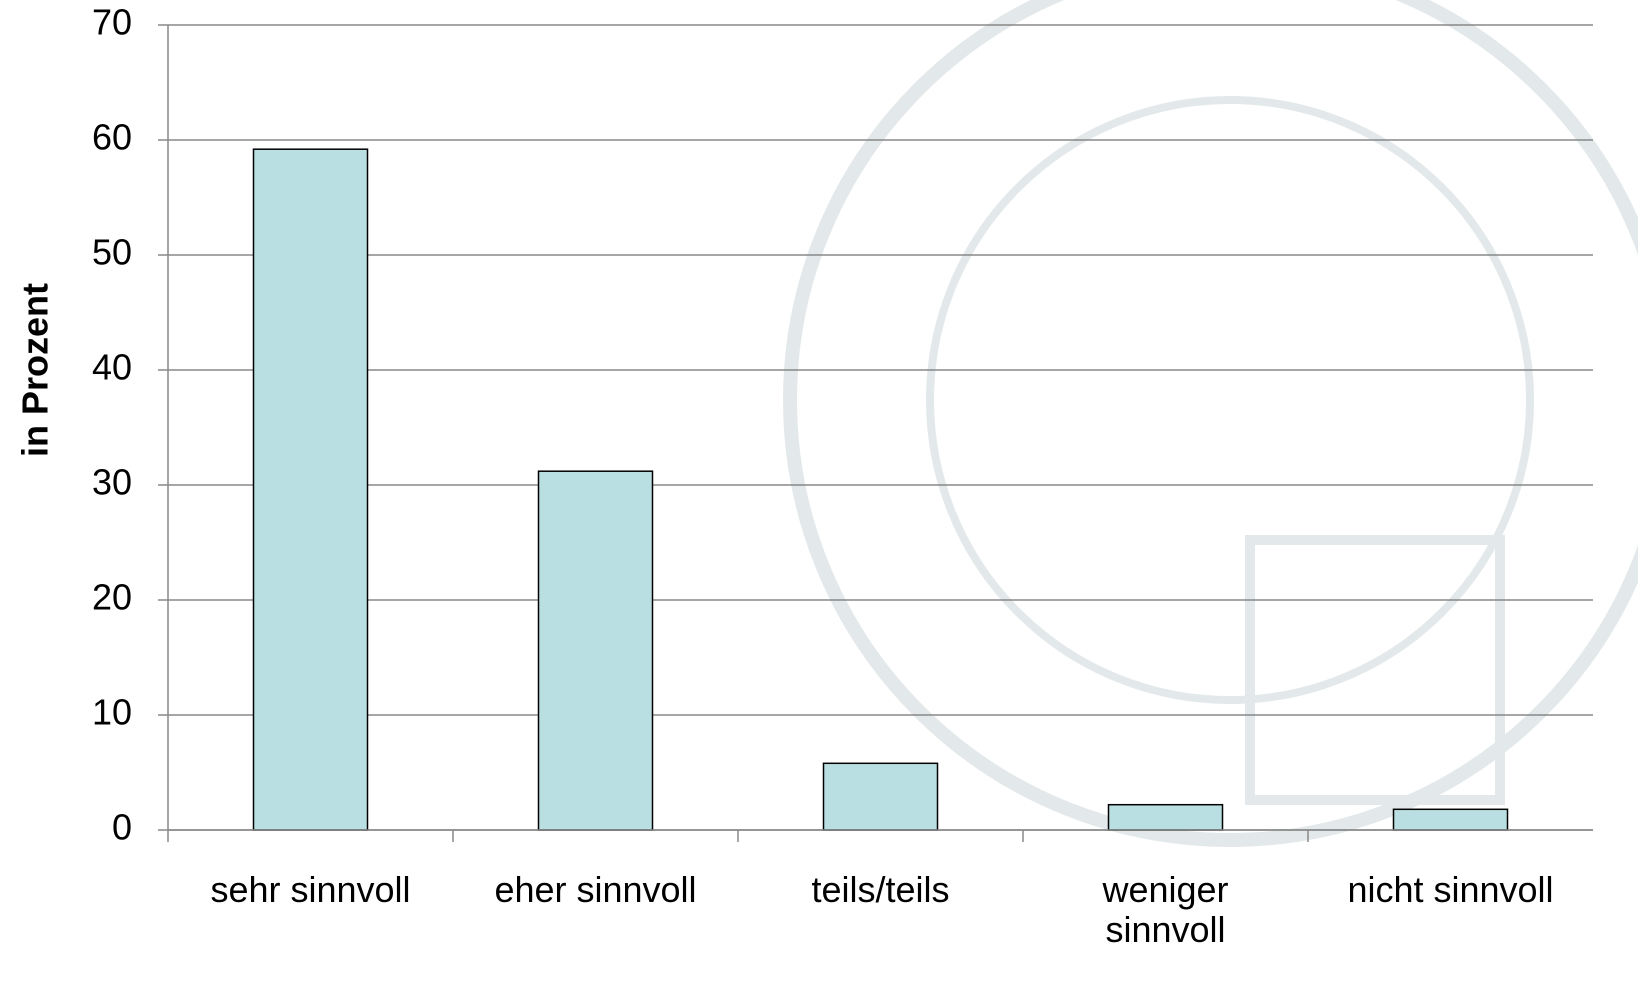 The width and height of the screenshot is (1638, 996). I want to click on y-tick-label: 50, so click(112, 252).